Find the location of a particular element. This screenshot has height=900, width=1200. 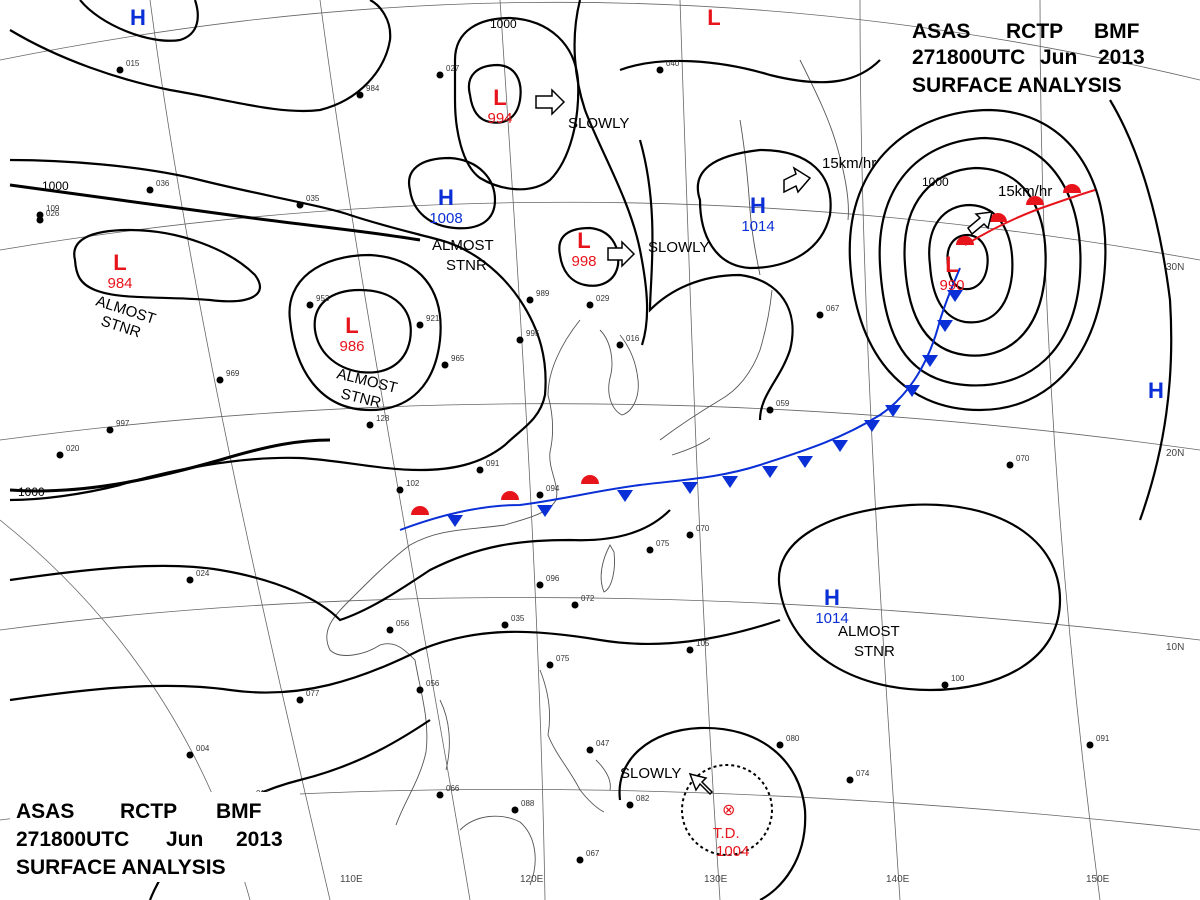

station-pressure: 015 is located at coordinates (133, 63).